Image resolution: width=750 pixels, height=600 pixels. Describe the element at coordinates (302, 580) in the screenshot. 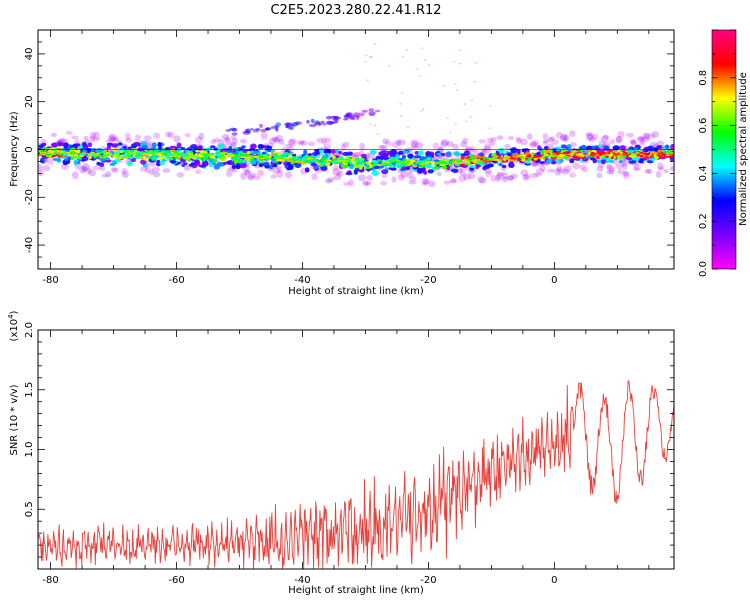

I see `snr-xtick-label: -40` at that location.